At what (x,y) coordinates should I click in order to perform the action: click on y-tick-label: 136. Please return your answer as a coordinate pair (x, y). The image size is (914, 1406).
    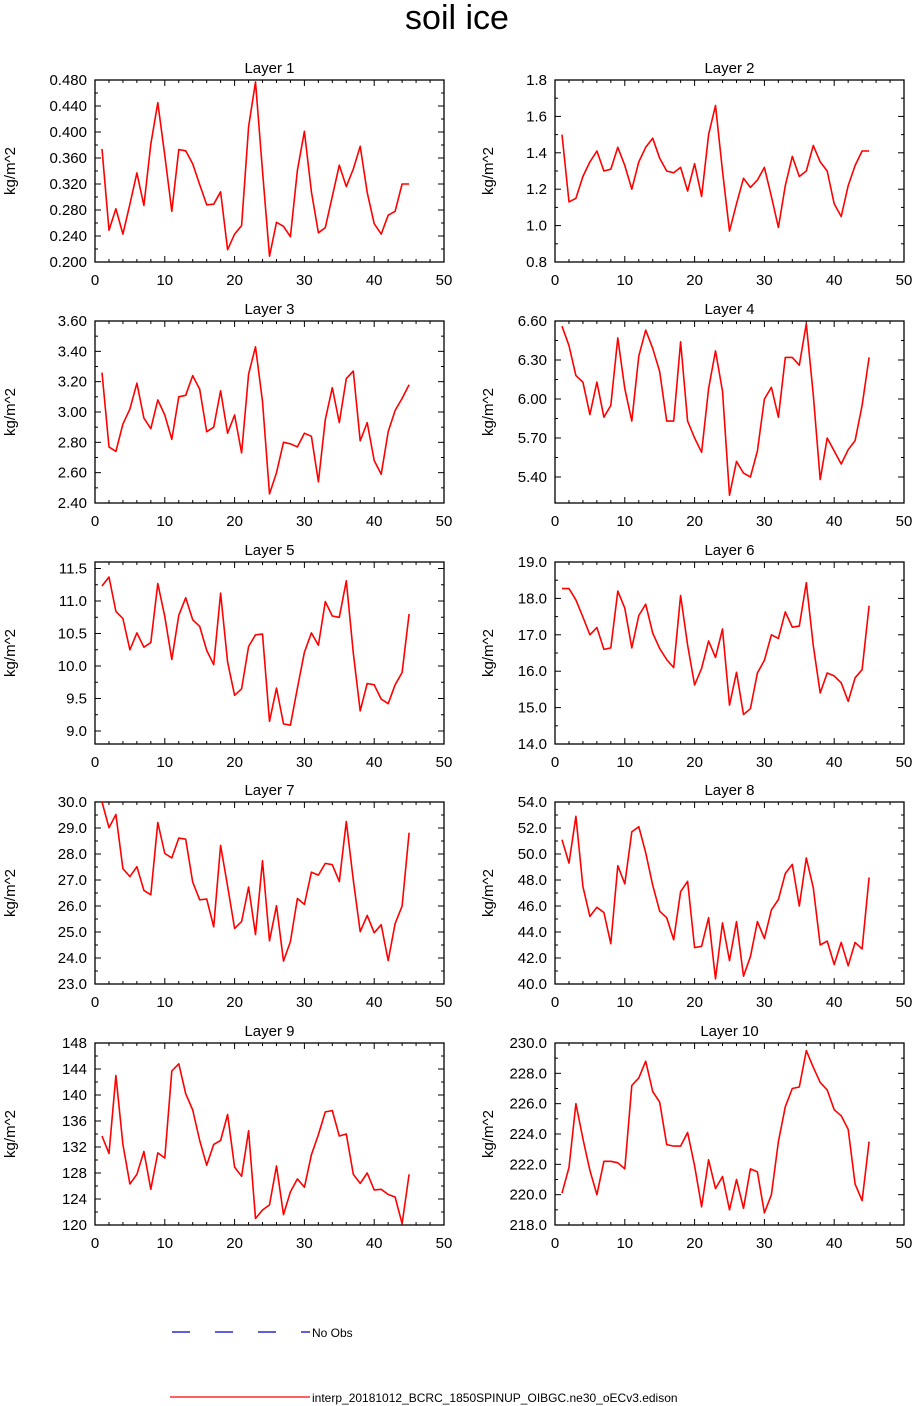
    Looking at the image, I should click on (74, 1121).